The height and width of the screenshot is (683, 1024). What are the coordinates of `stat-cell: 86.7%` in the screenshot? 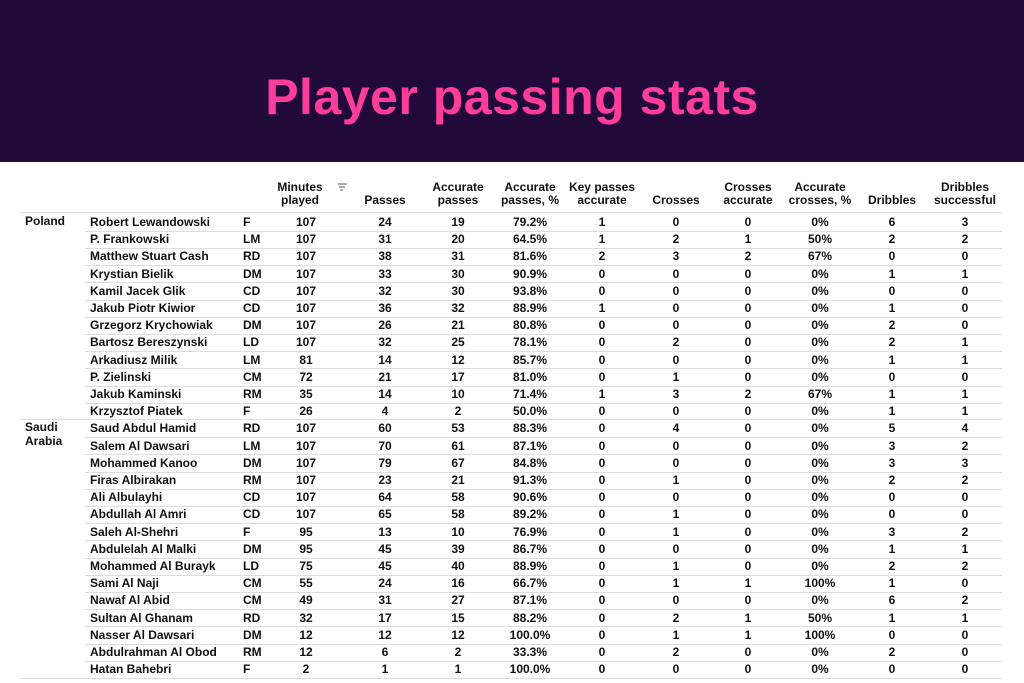 It's located at (530, 548).